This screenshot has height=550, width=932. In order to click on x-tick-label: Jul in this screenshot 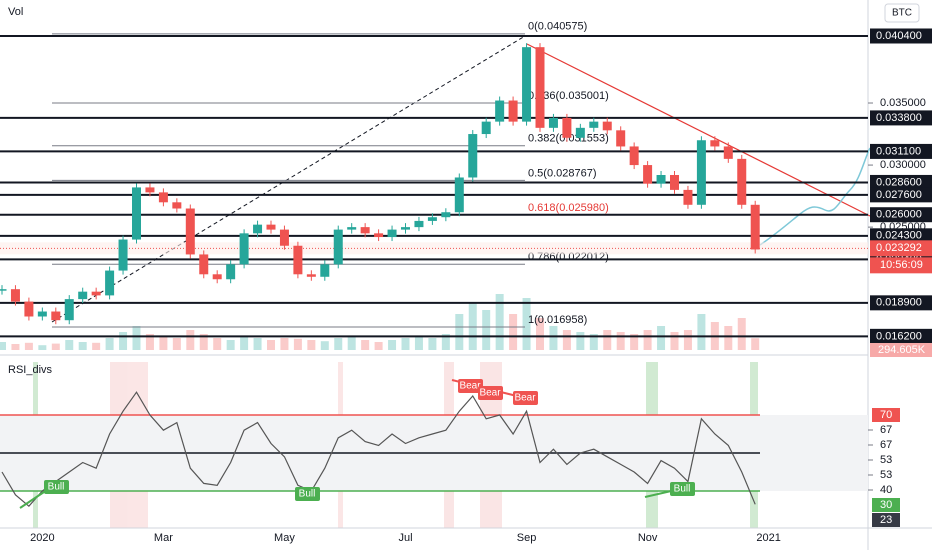, I will do `click(405, 538)`.